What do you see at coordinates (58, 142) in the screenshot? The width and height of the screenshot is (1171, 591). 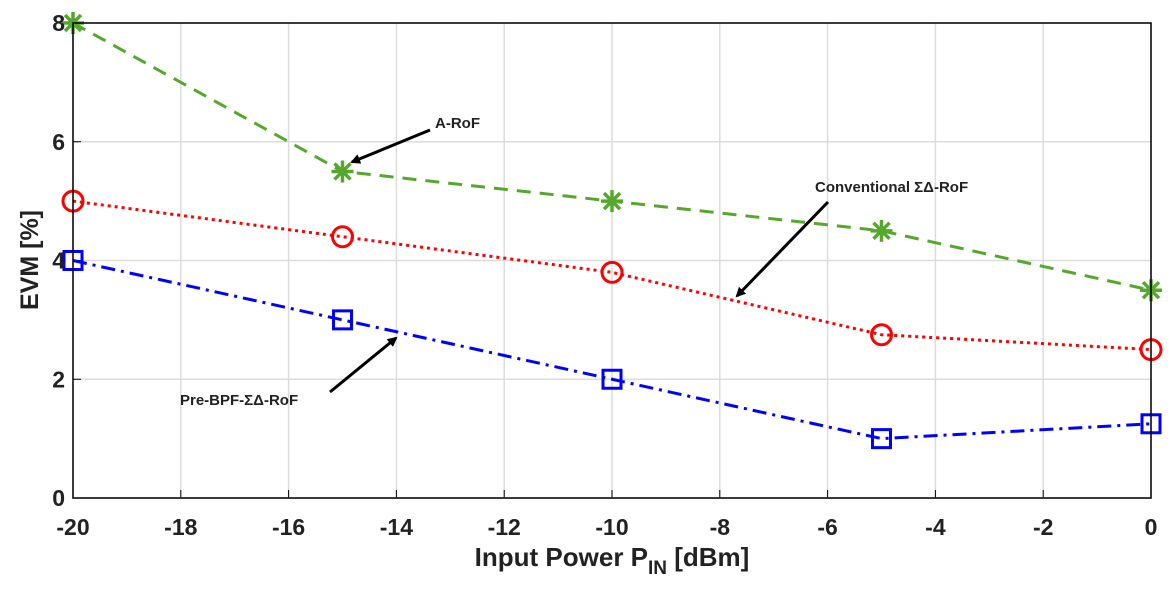 I see `y-tick-label: 6` at bounding box center [58, 142].